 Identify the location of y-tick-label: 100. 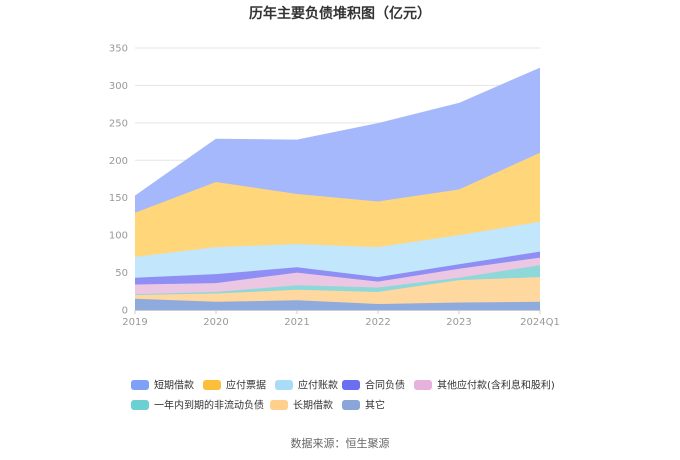
(118, 236).